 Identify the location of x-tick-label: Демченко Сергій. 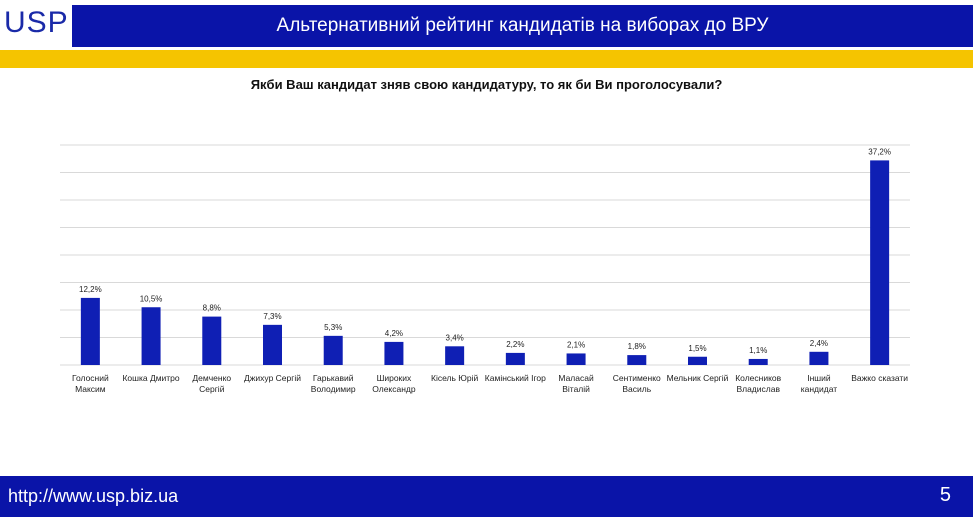
(212, 383).